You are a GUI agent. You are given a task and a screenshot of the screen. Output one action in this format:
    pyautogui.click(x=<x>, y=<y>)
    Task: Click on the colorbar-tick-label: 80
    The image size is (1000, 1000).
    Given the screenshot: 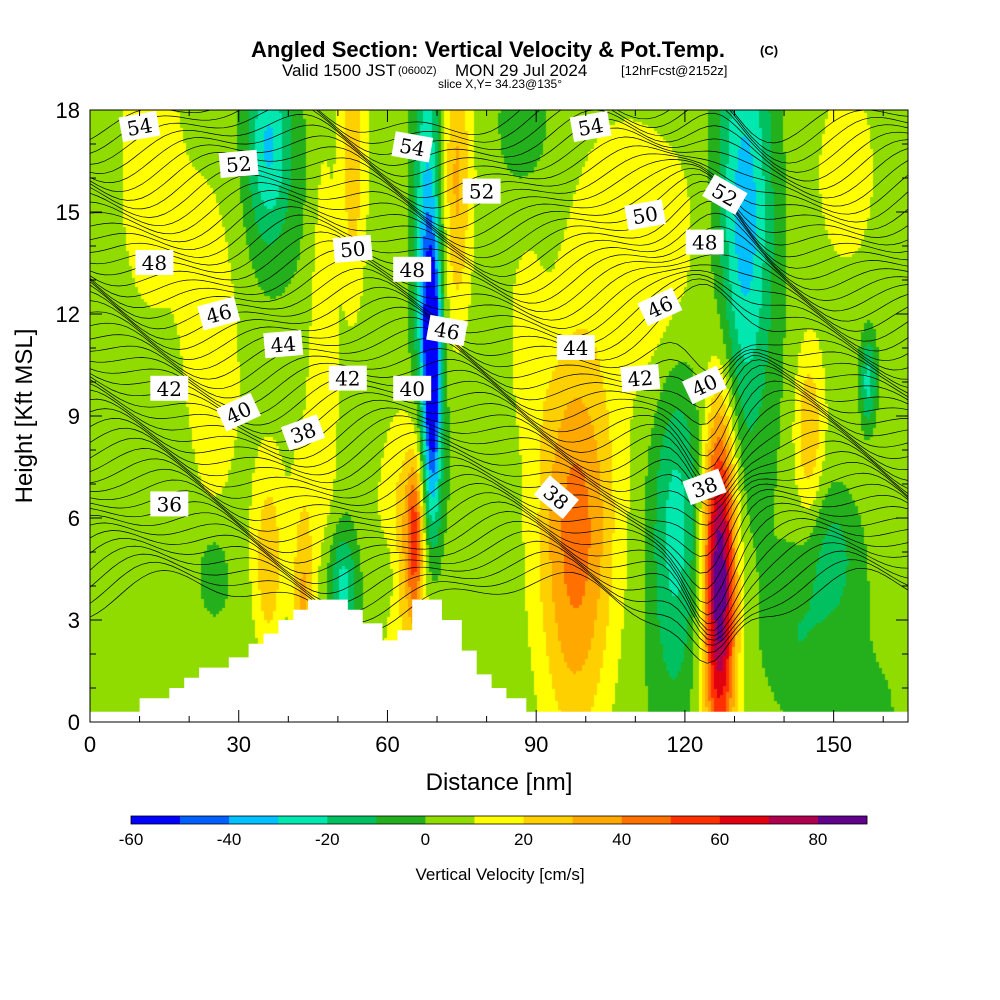 What is the action you would take?
    pyautogui.click(x=817, y=839)
    